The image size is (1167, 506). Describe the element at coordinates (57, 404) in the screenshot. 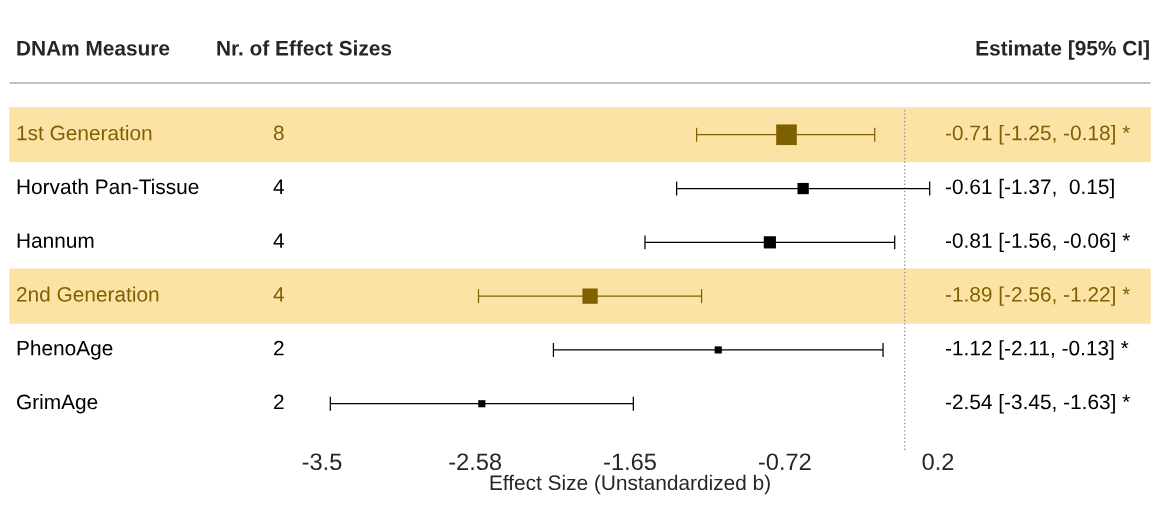

I see `y-tick-label: GrimAge` at that location.